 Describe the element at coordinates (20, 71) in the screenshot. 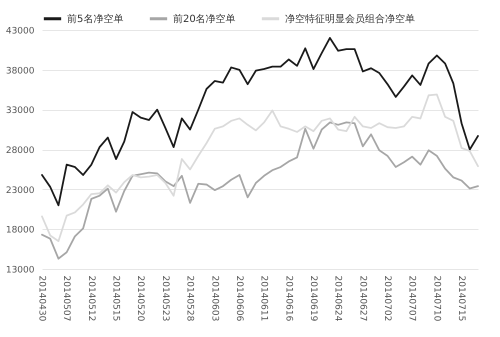

I see `y-tick-label: 38000` at that location.